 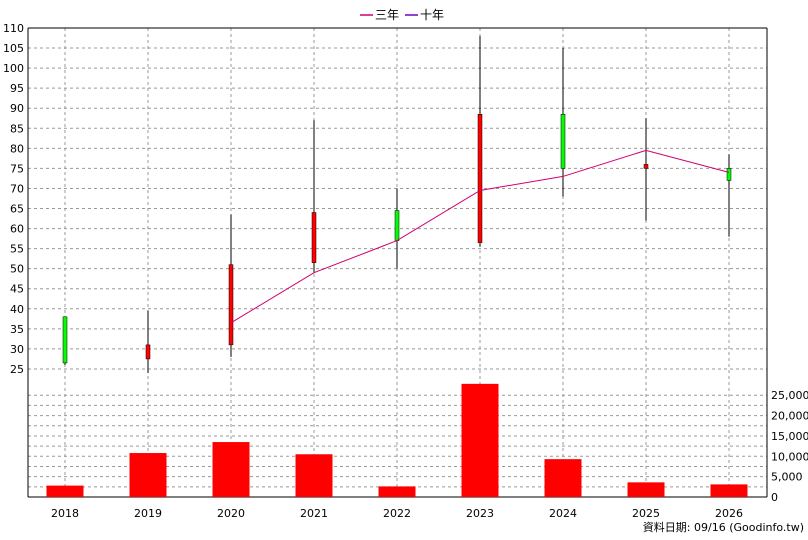 I want to click on price-tick-label: 80, so click(x=17, y=148).